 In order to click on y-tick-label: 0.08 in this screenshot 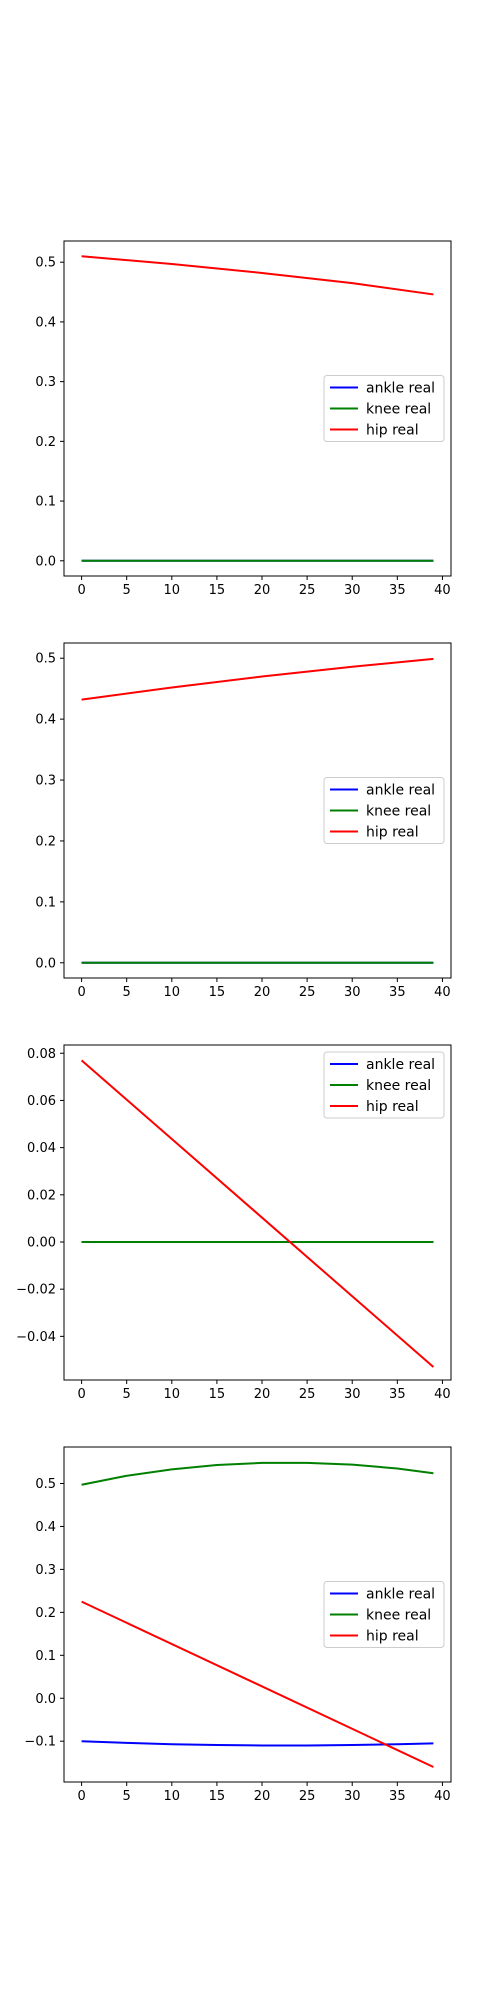, I will do `click(41, 1054)`.